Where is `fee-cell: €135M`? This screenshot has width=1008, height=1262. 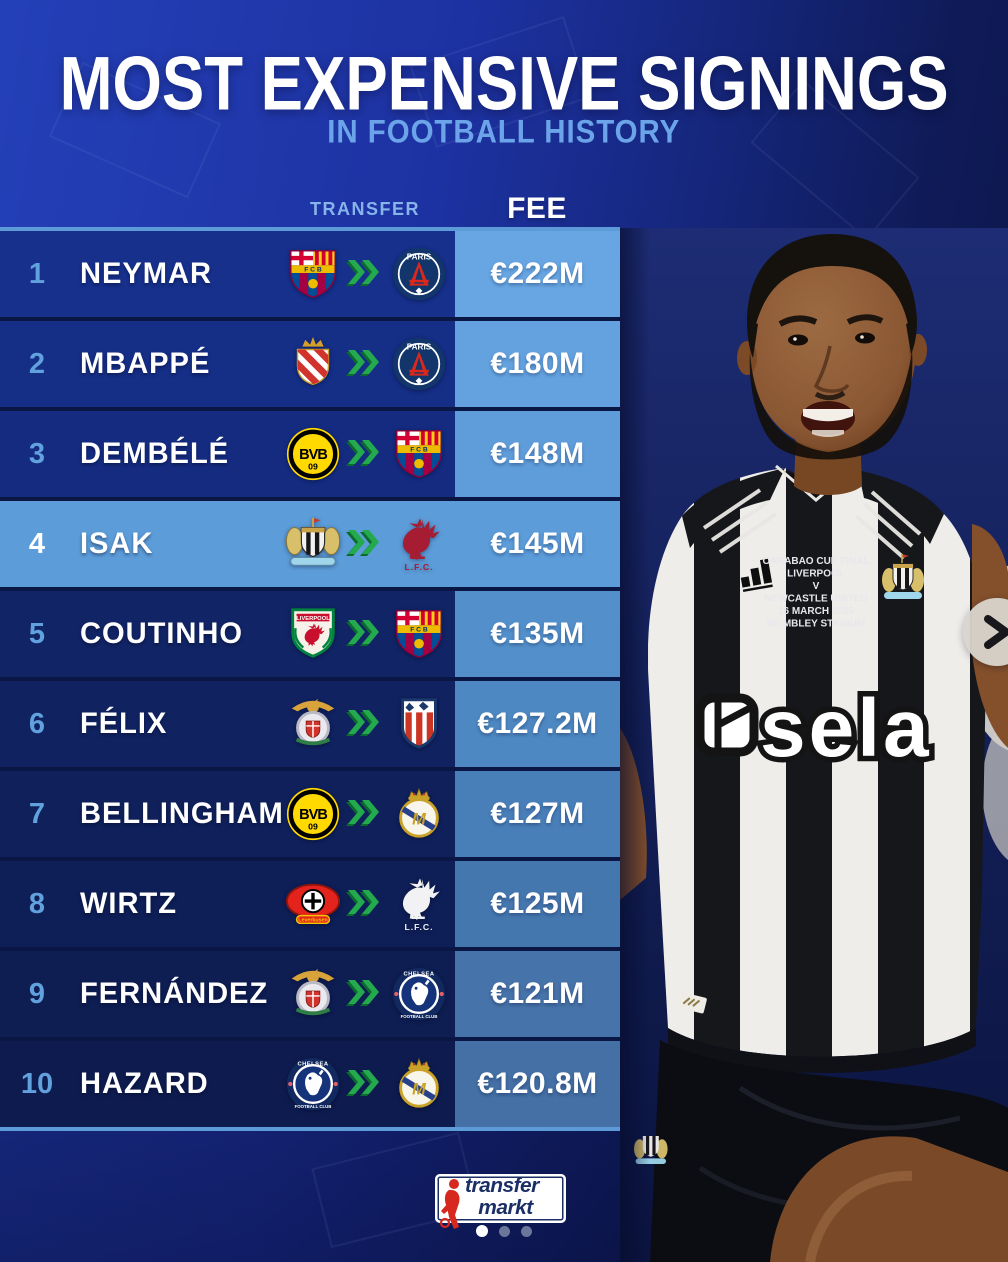
fee-cell: €135M is located at coordinates (537, 634).